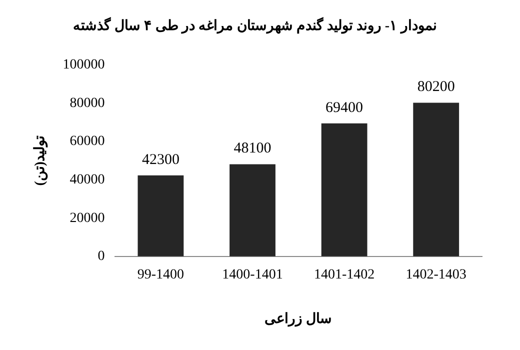  What do you see at coordinates (253, 148) in the screenshot?
I see `data-label: 48100` at bounding box center [253, 148].